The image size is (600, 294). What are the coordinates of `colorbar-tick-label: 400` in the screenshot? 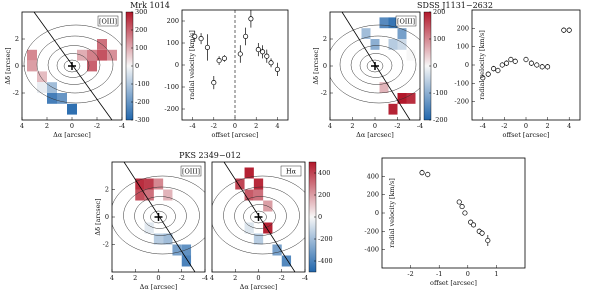 It's located at (324, 173).